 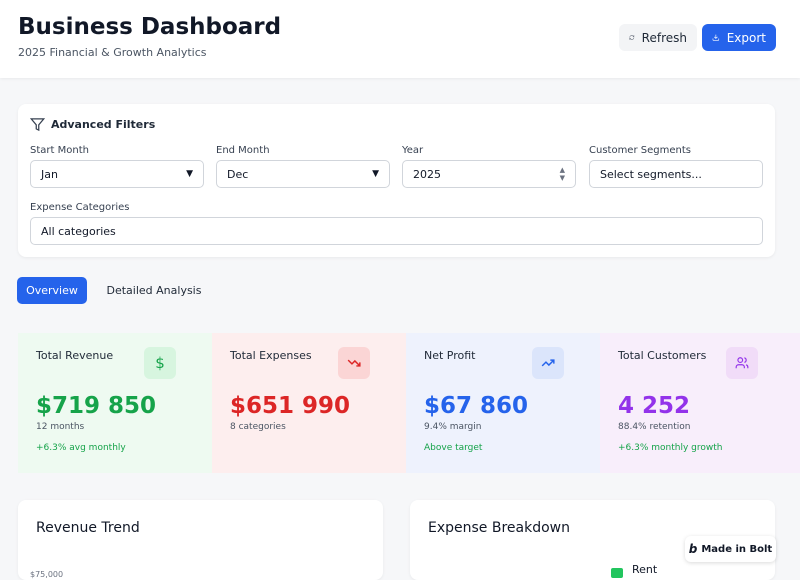 What do you see at coordinates (238, 174) in the screenshot?
I see `select-value: Dec` at bounding box center [238, 174].